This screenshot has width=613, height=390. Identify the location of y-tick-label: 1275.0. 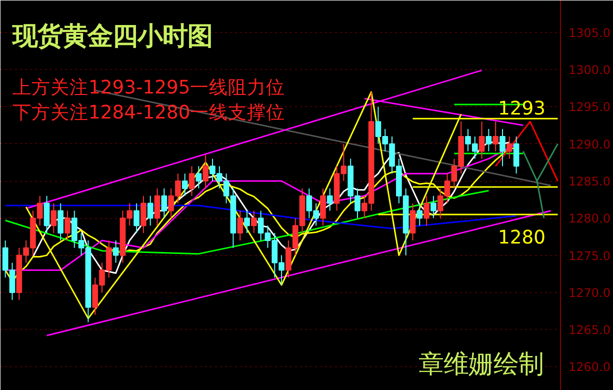
(589, 255).